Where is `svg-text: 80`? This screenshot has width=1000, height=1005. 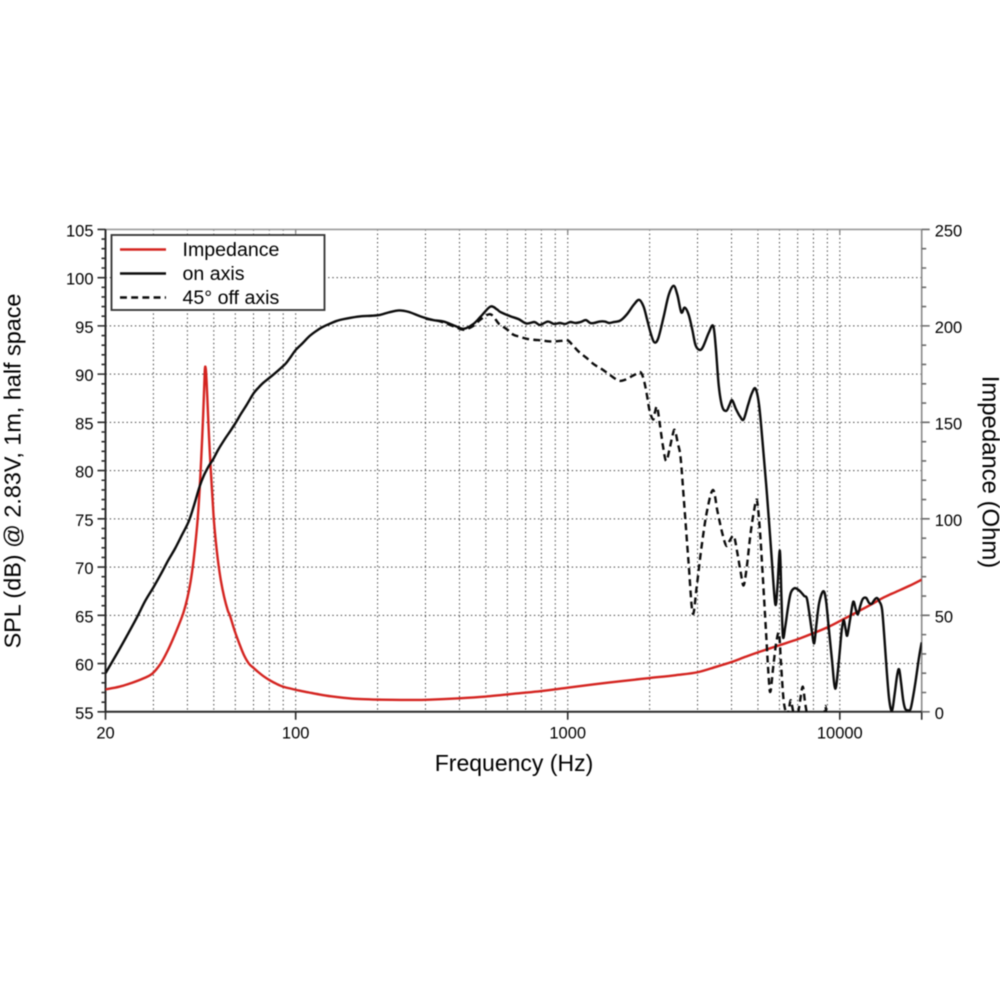 svg-text: 80 is located at coordinates (84, 473).